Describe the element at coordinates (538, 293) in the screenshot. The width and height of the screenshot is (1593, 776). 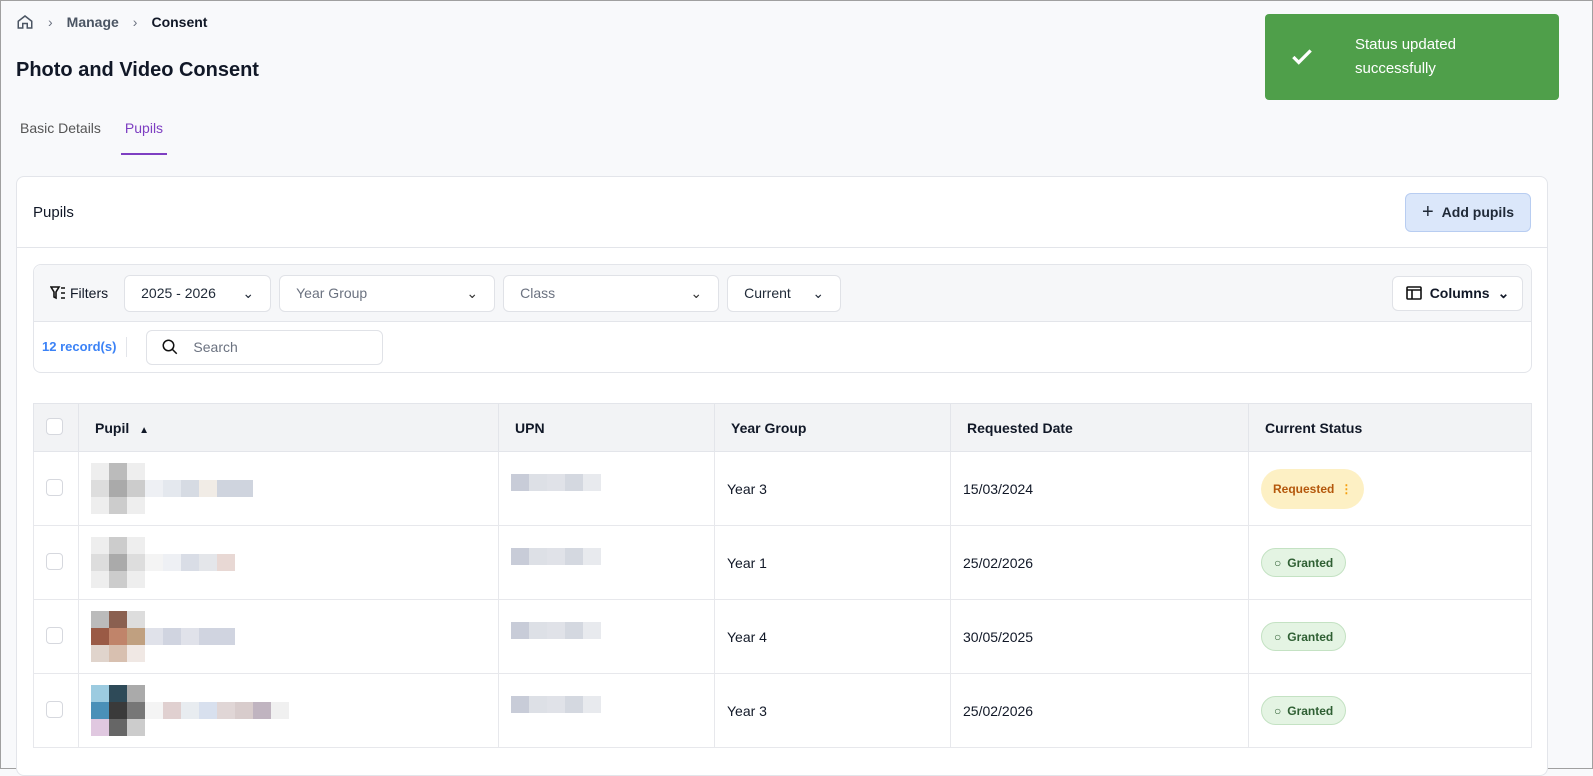
I see `class-placeholder: Class` at that location.